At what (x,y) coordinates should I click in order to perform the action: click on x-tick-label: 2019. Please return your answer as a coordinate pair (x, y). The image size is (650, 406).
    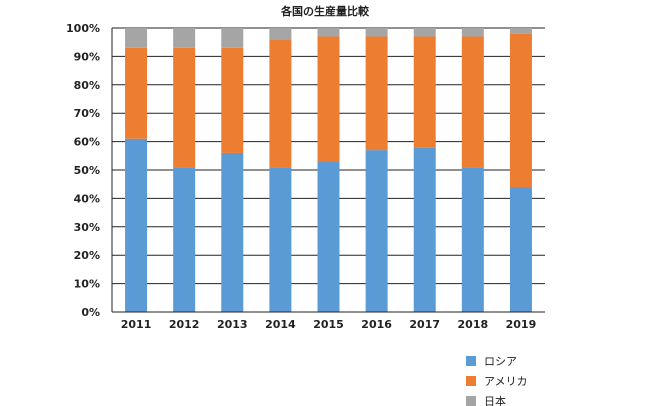
    Looking at the image, I should click on (521, 324).